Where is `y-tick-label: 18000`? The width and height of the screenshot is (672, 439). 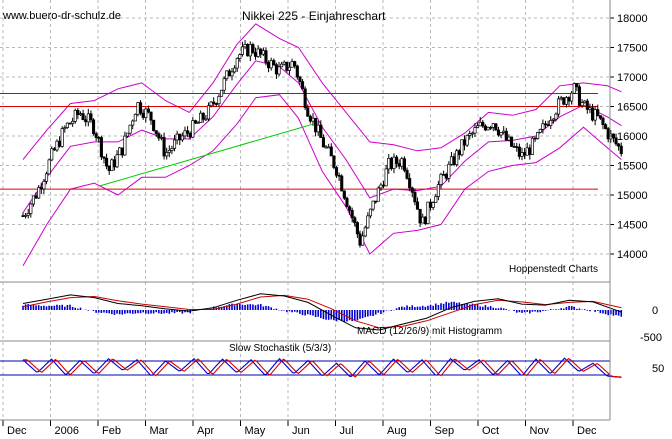 y-tick-label: 18000 is located at coordinates (632, 19).